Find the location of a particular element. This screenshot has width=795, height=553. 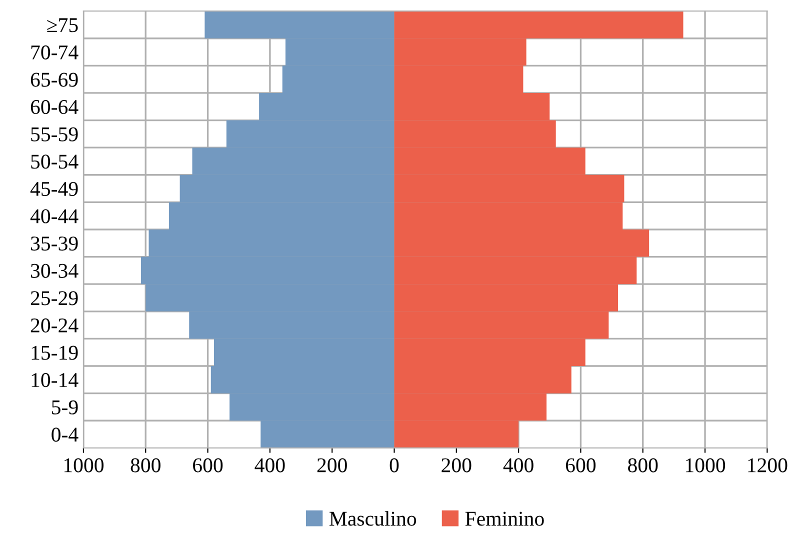

y-tick-label: ≥75 is located at coordinates (62, 25).